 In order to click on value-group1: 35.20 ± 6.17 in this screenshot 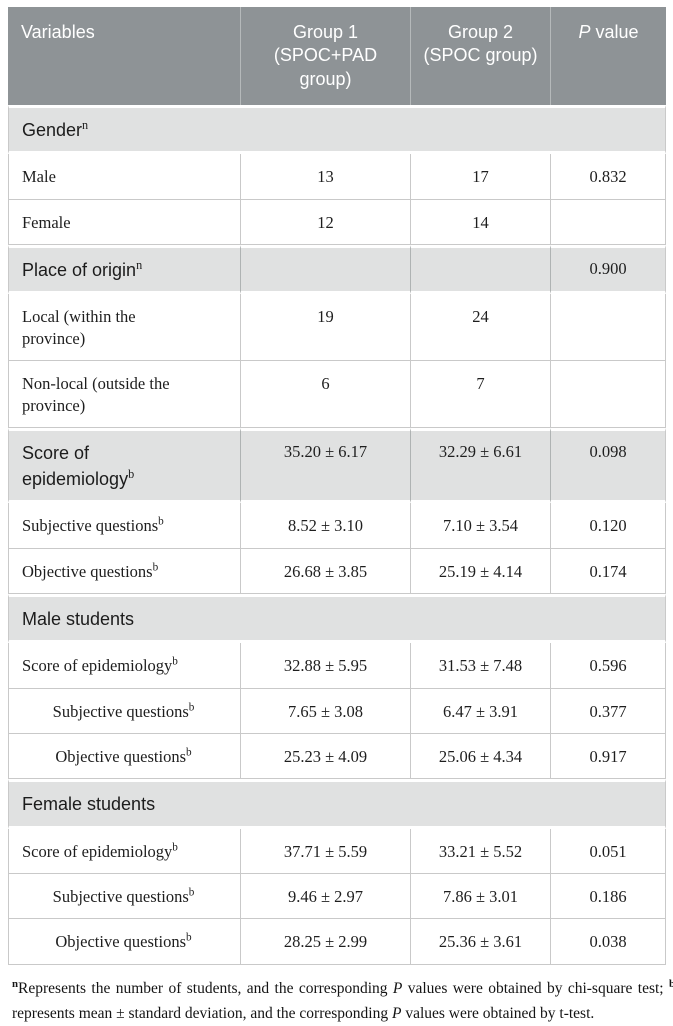, I will do `click(325, 465)`.